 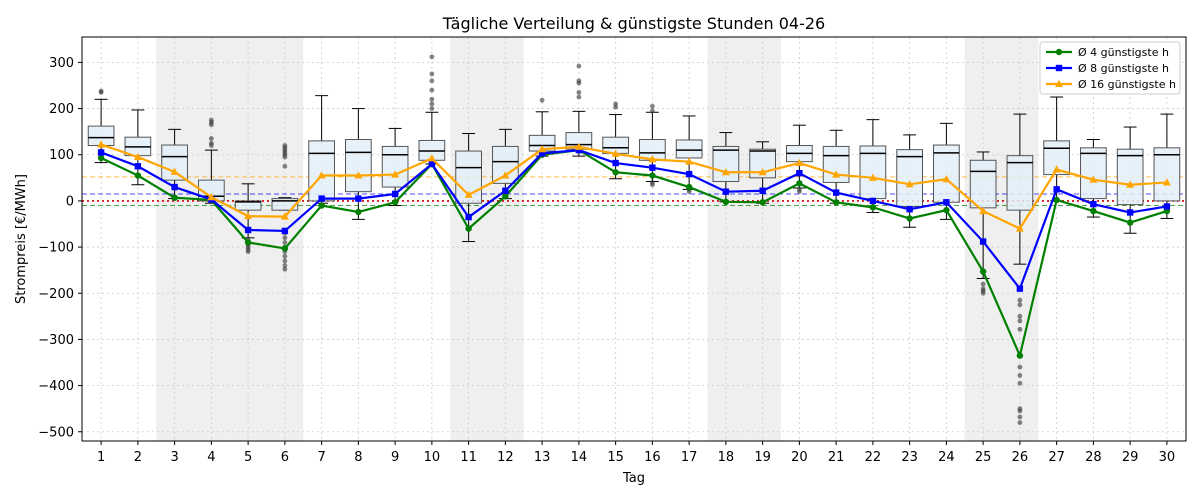 What do you see at coordinates (1110, 68) in the screenshot?
I see `legend-box` at bounding box center [1110, 68].